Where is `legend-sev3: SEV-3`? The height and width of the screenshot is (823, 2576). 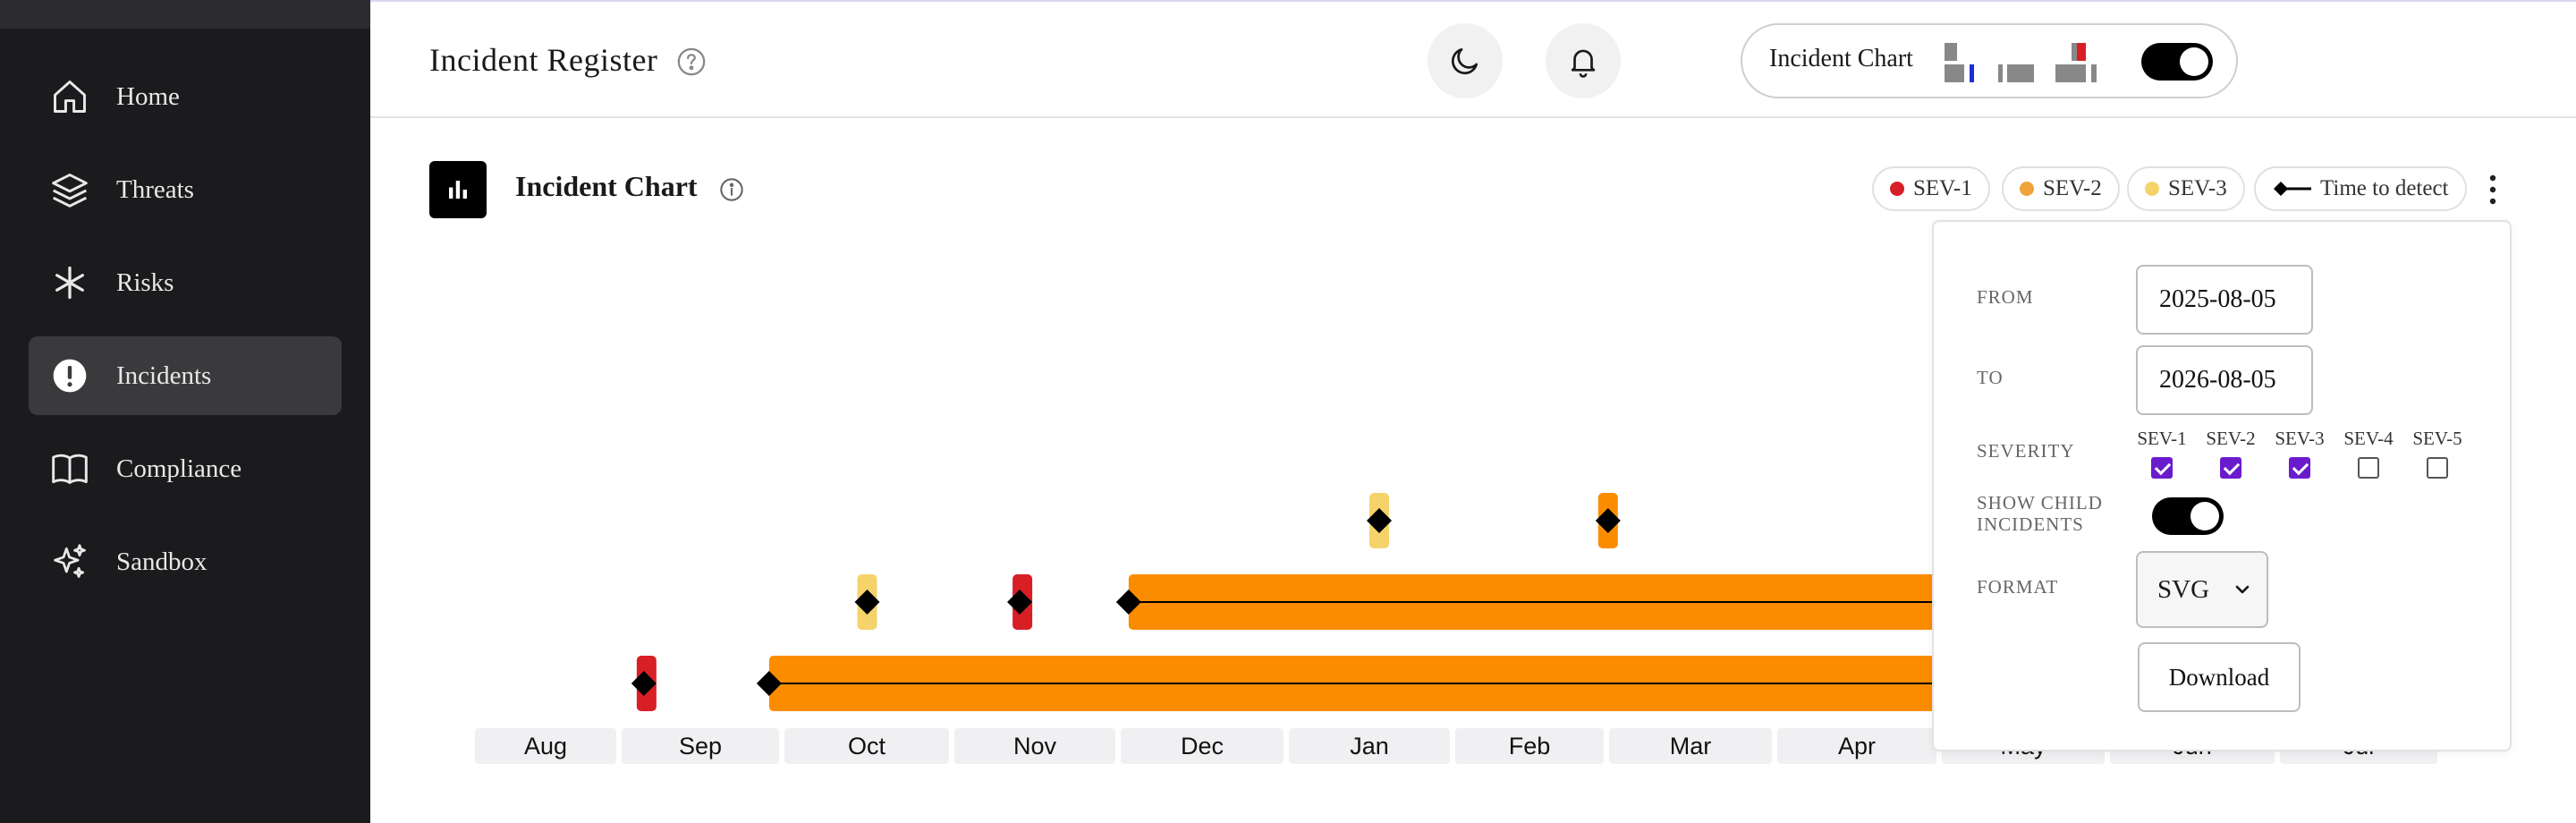
legend-sev3: SEV-3 is located at coordinates (2186, 188).